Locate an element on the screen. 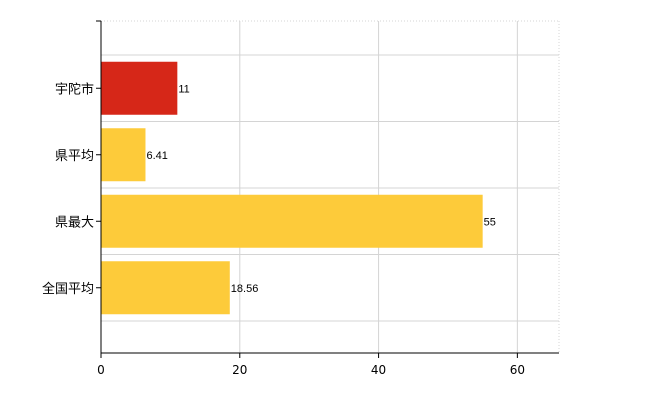 This screenshot has height=400, width=650. category-label: 全国平均 is located at coordinates (68, 289).